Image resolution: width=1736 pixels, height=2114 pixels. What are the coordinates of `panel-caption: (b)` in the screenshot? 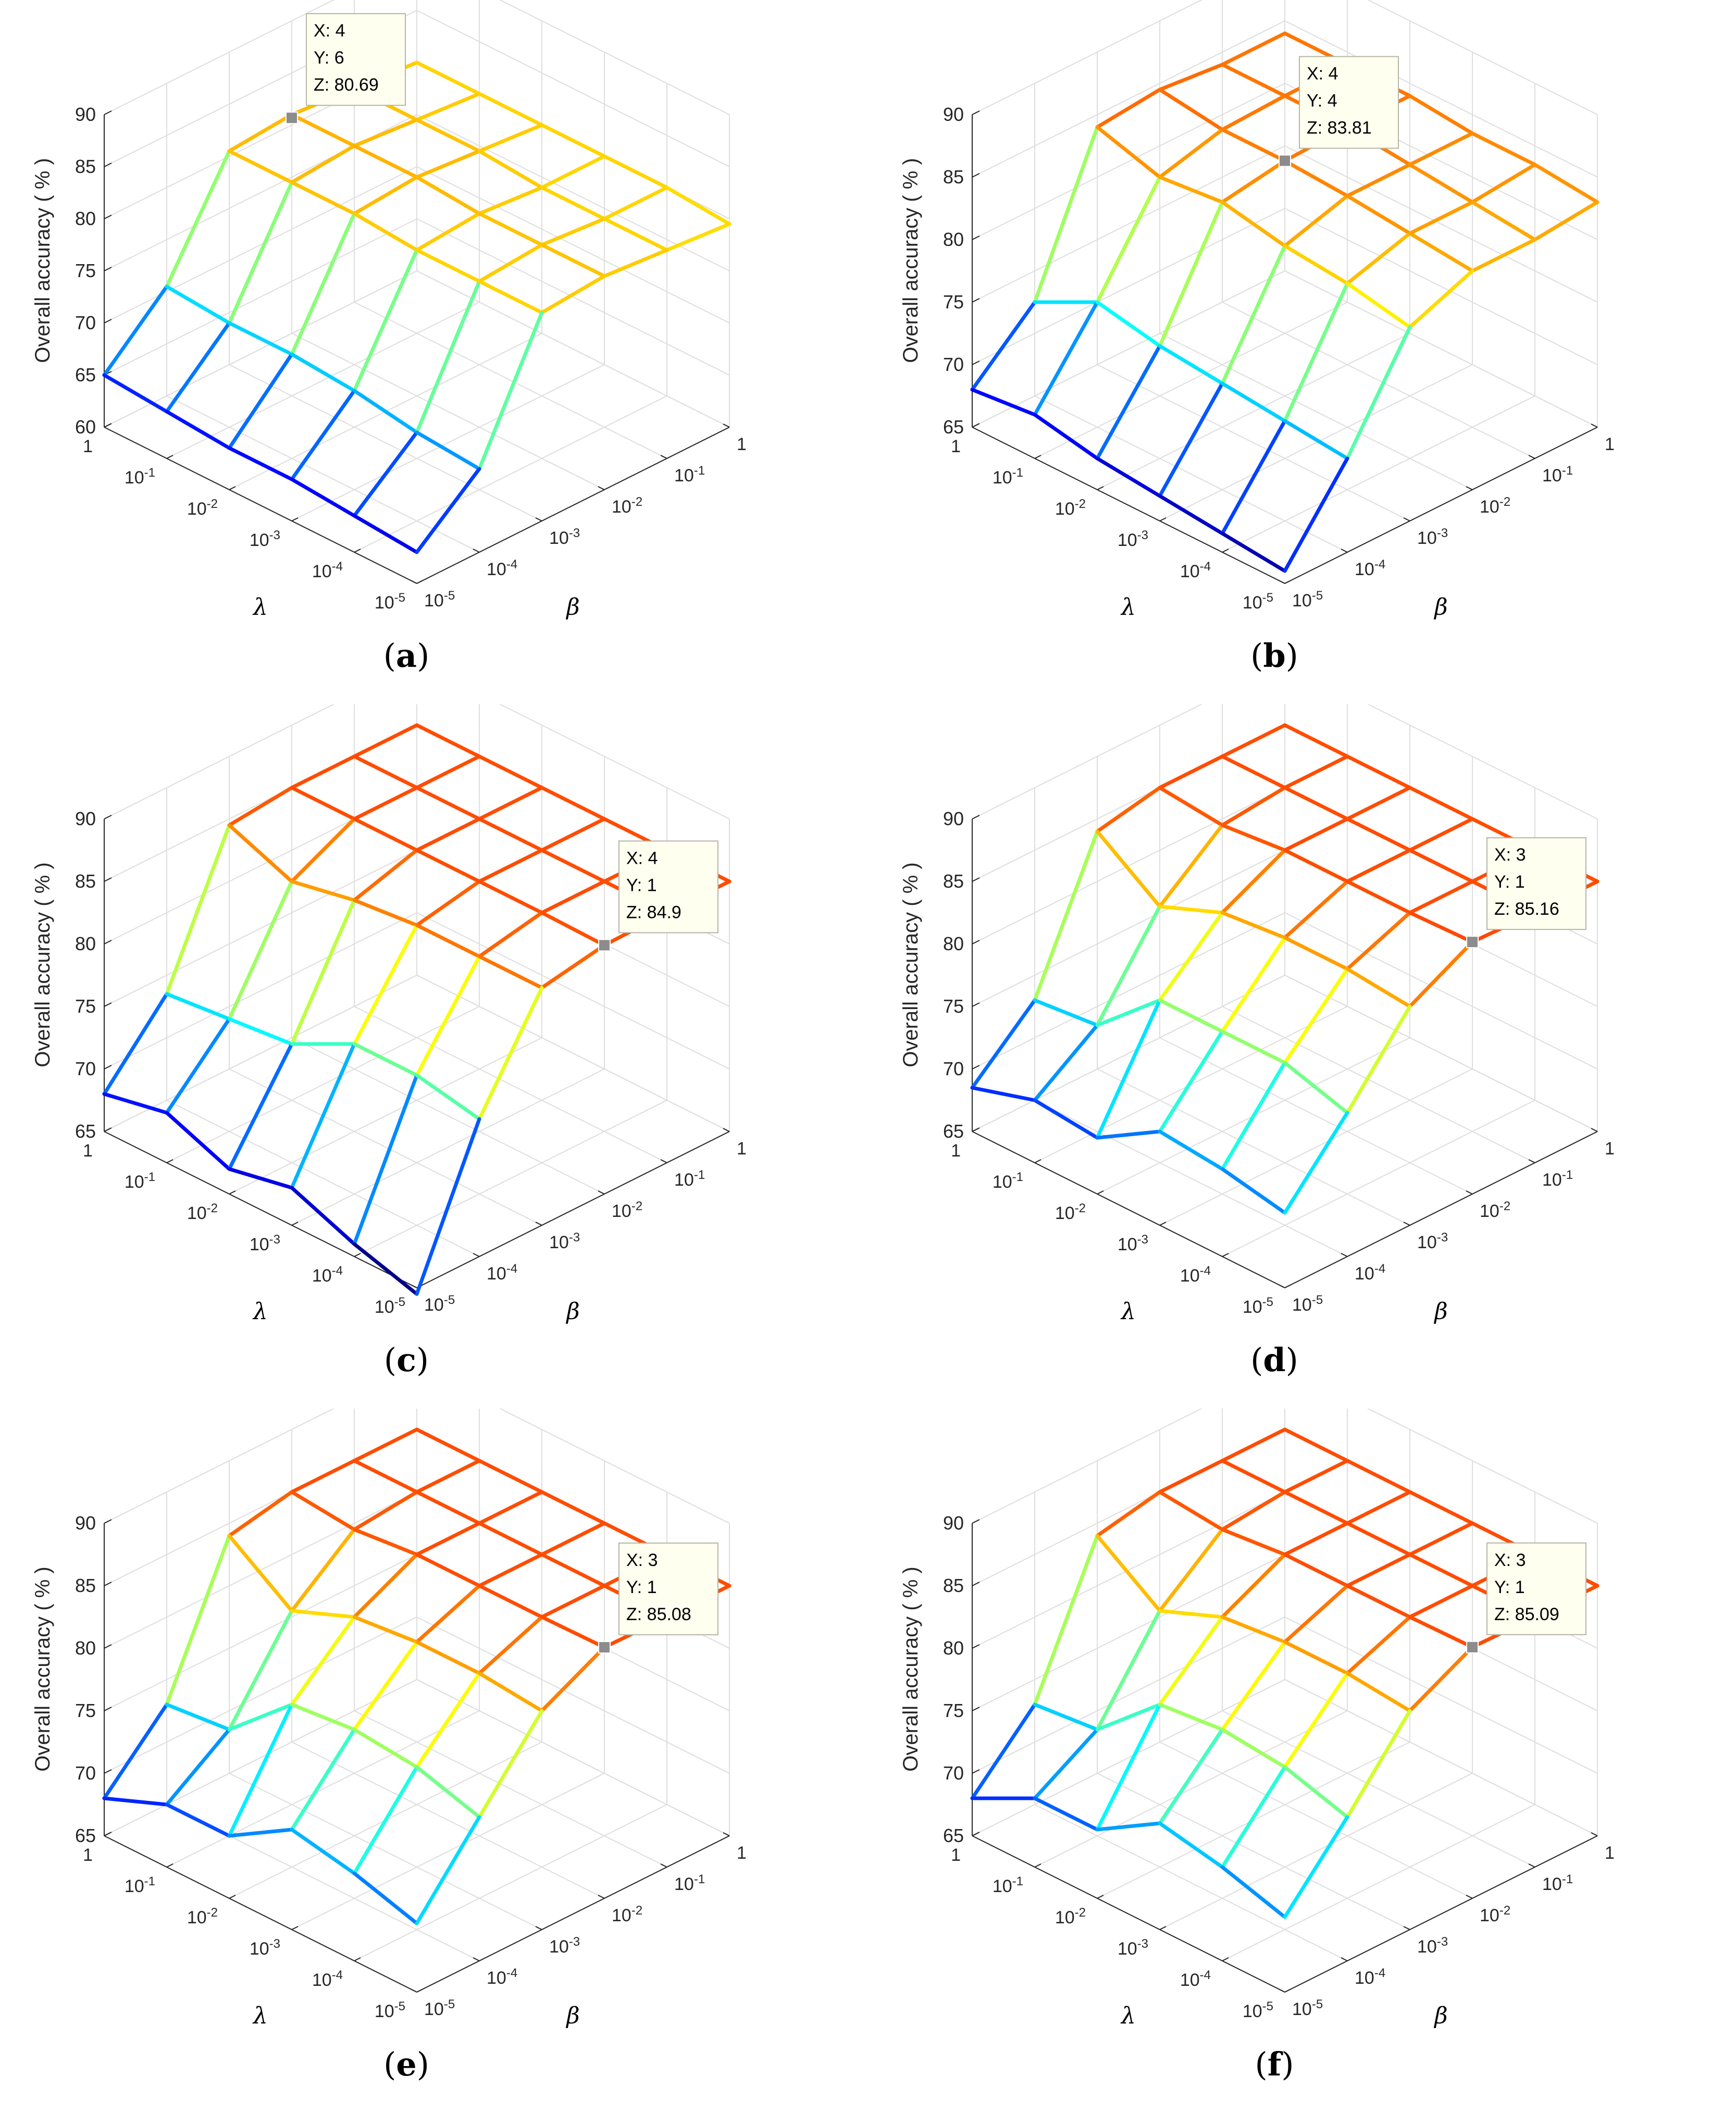 It's located at (1274, 656).